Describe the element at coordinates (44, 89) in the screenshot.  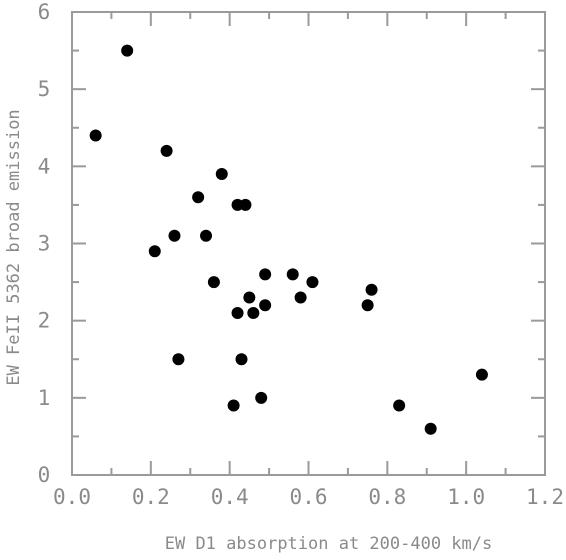
I see `y-tick-label: 5` at that location.